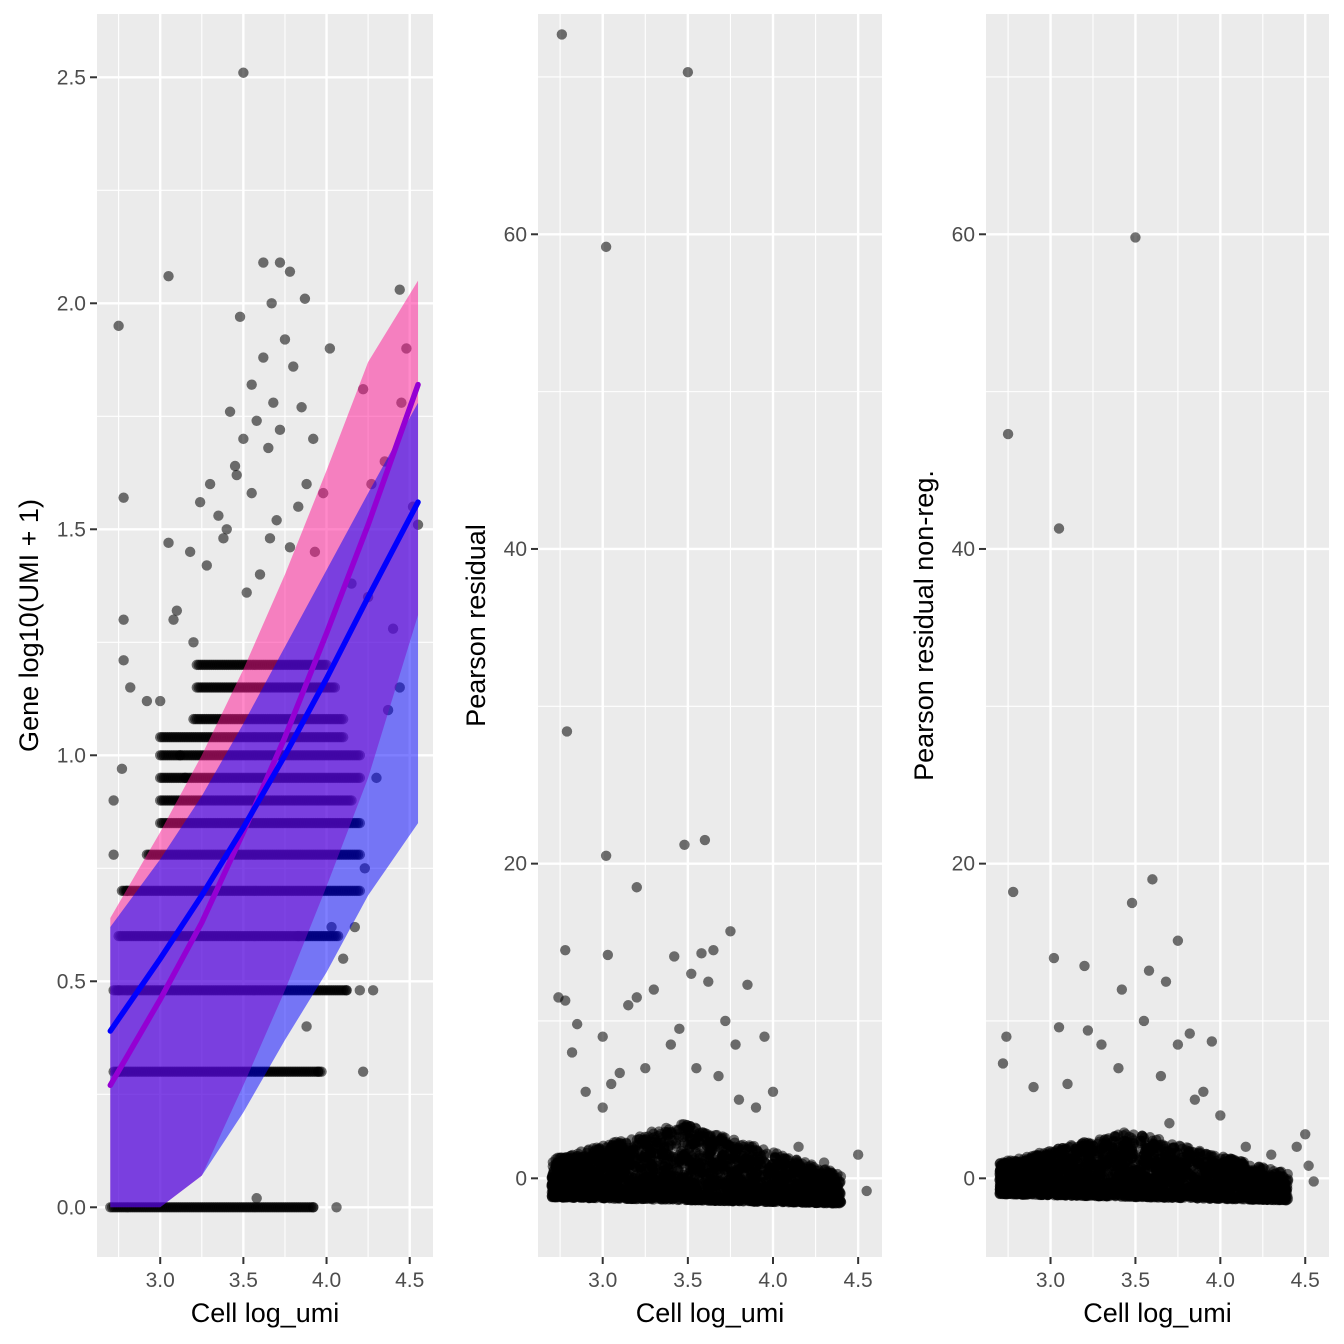 This screenshot has height=1344, width=1344. Describe the element at coordinates (476, 625) in the screenshot. I see `y-axis-title: Pearson residual` at that location.